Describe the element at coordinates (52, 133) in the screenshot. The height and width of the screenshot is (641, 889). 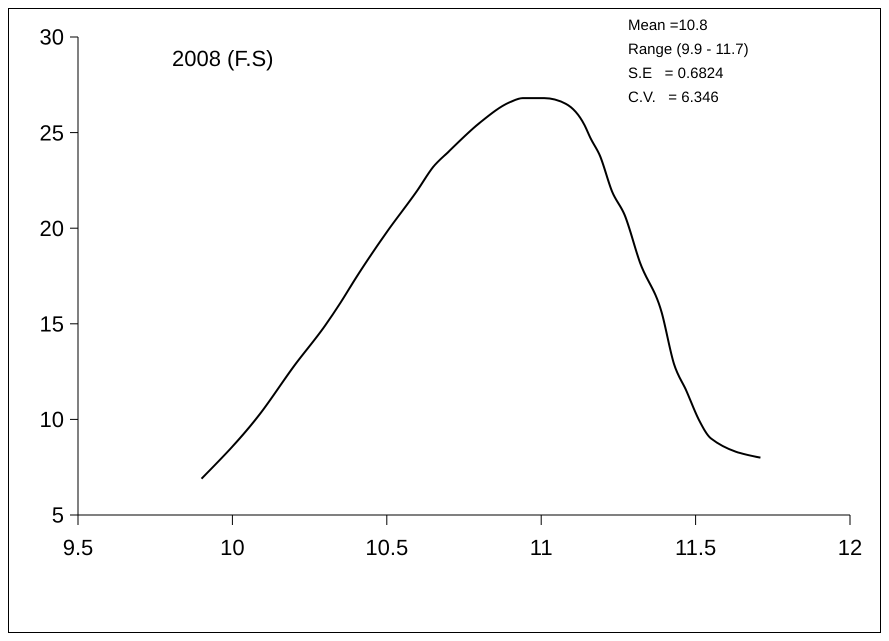
I see `y-tick-label: 25` at that location.